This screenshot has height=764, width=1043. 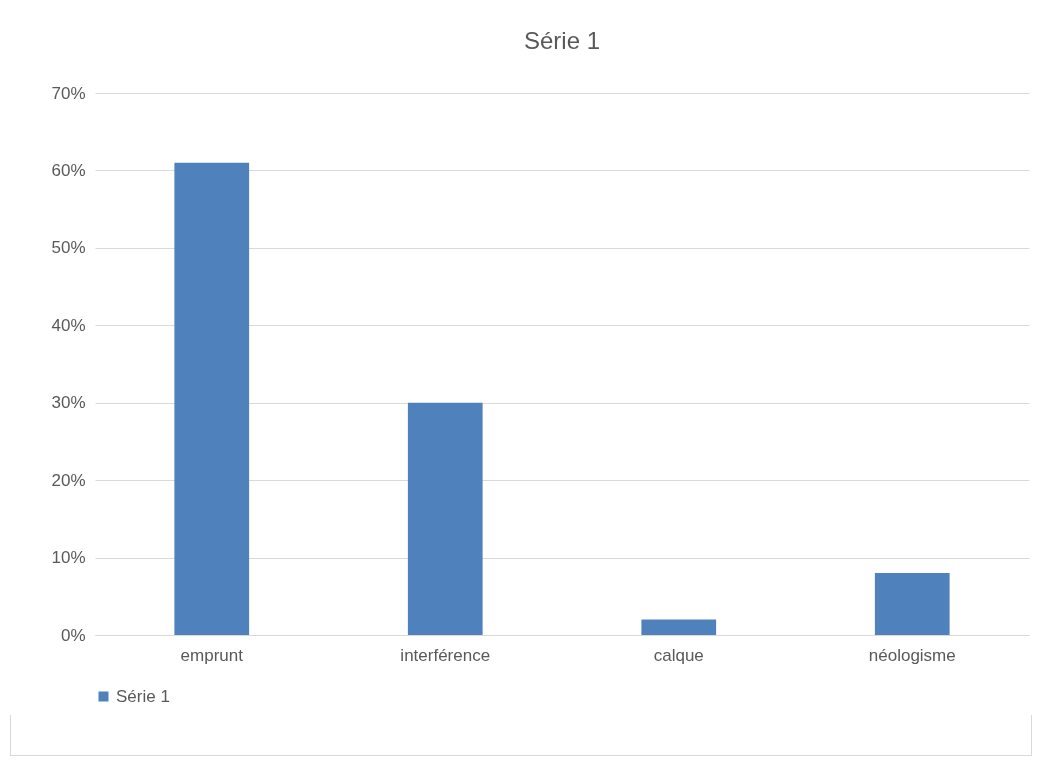 What do you see at coordinates (68, 480) in the screenshot?
I see `y-tick-label: 20%` at bounding box center [68, 480].